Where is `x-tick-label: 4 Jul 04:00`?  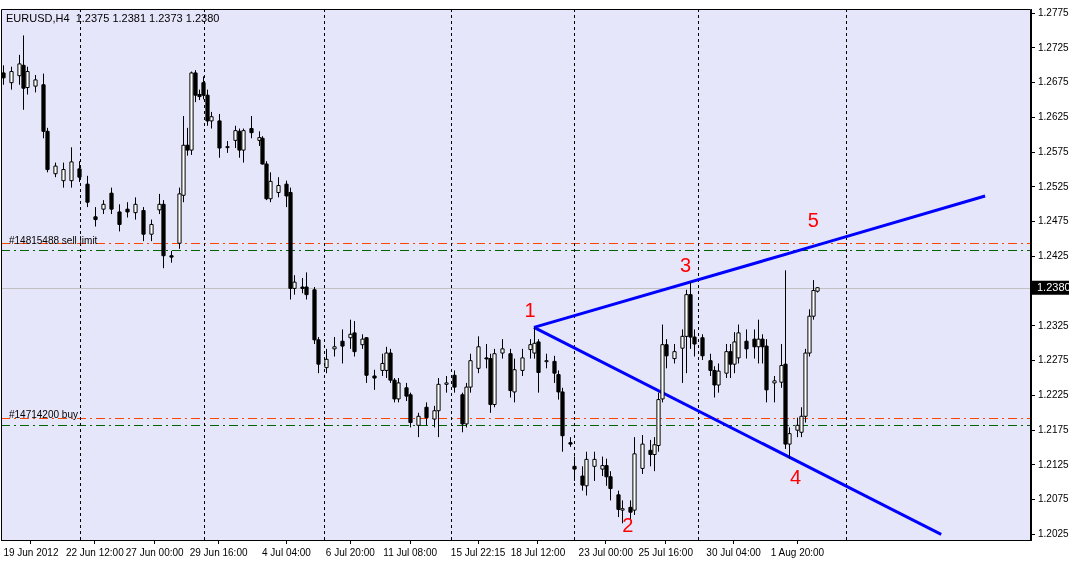
x-tick-label: 4 Jul 04:00 is located at coordinates (286, 552).